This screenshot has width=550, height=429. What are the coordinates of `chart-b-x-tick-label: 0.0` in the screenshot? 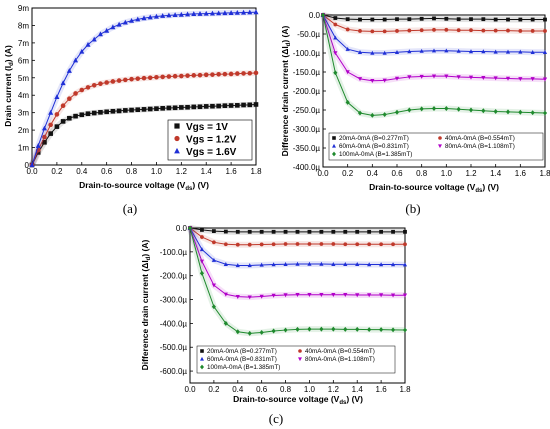 It's located at (323, 173).